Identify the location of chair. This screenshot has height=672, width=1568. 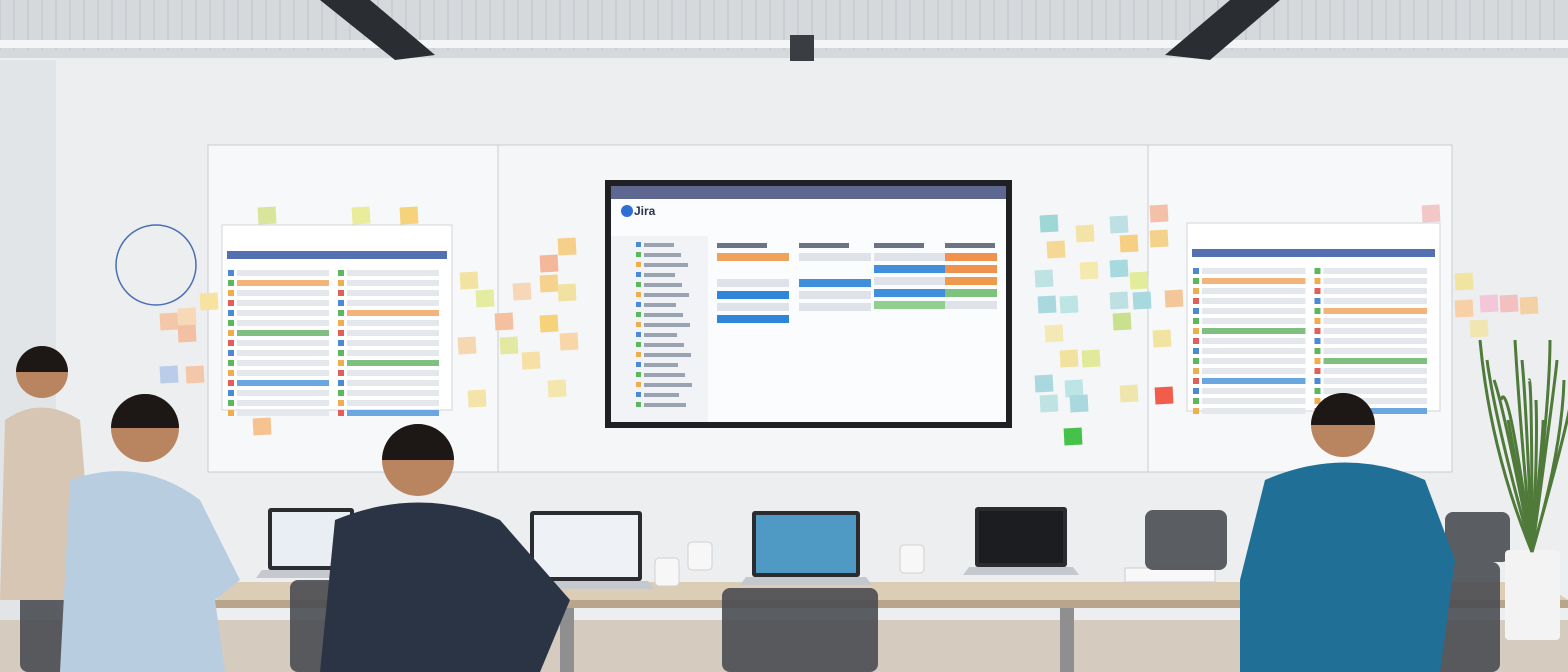
(800, 630).